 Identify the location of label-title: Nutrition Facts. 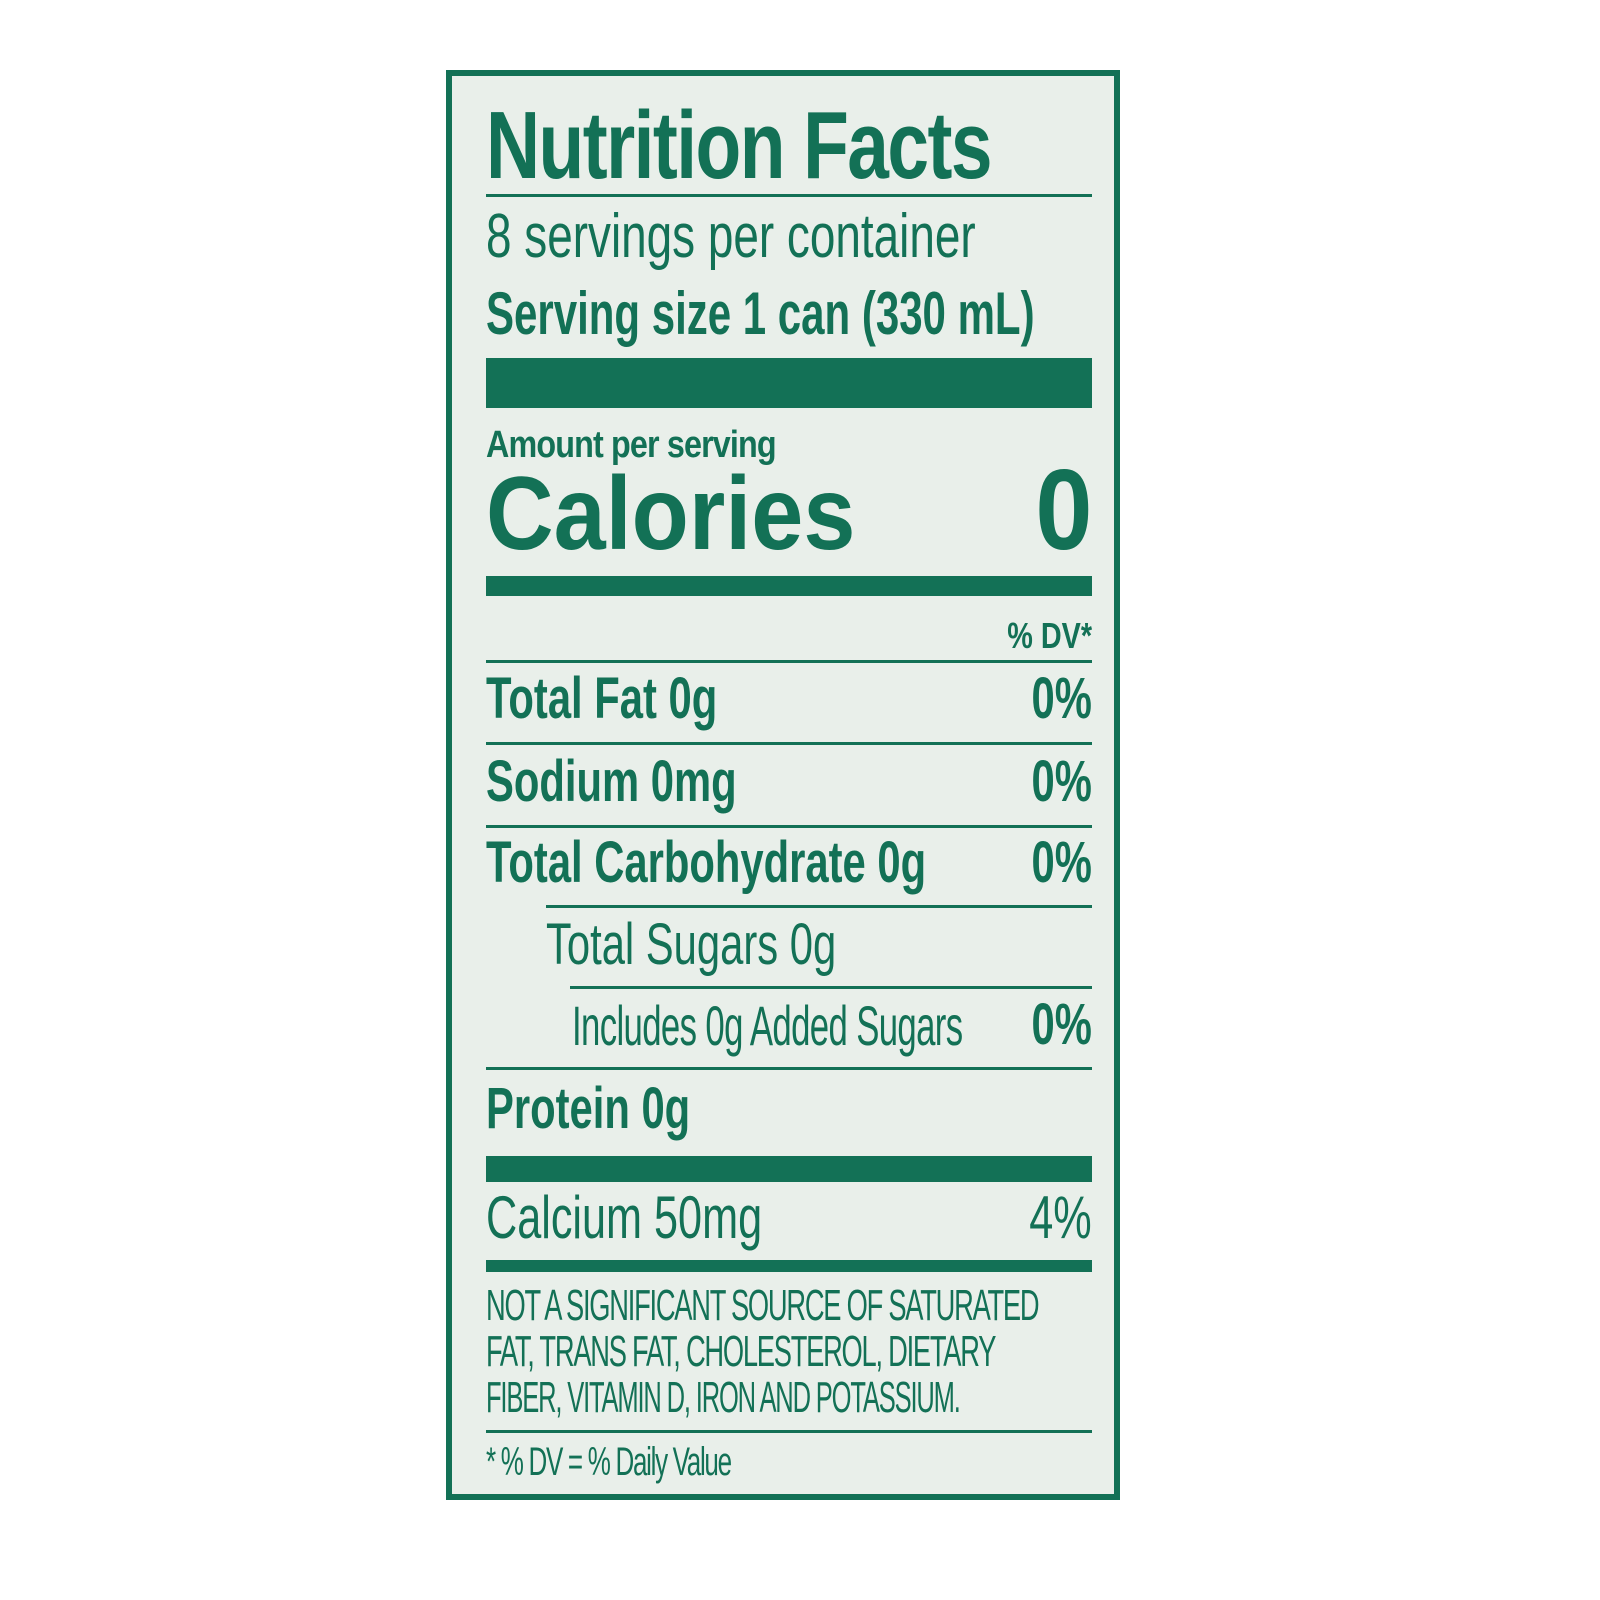
(739, 145).